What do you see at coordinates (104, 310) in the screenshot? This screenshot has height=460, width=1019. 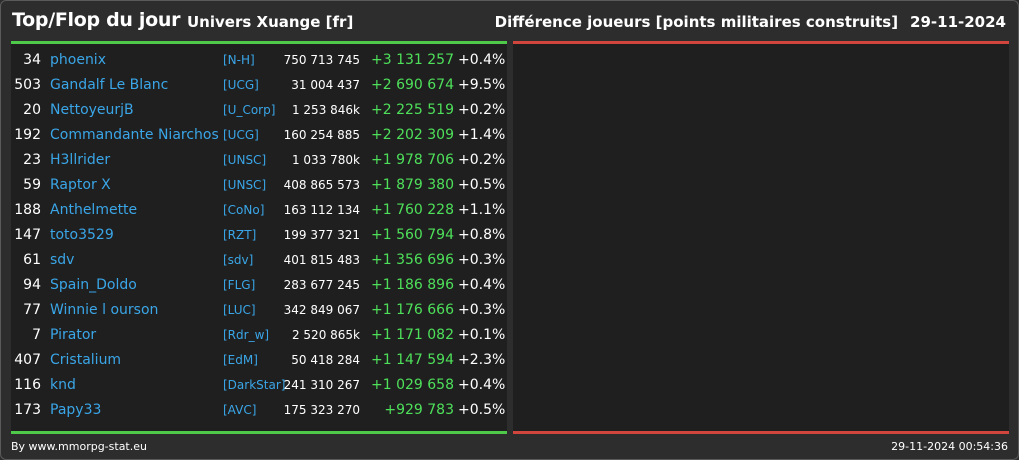 I see `player-name-link: Winnie l ourson` at bounding box center [104, 310].